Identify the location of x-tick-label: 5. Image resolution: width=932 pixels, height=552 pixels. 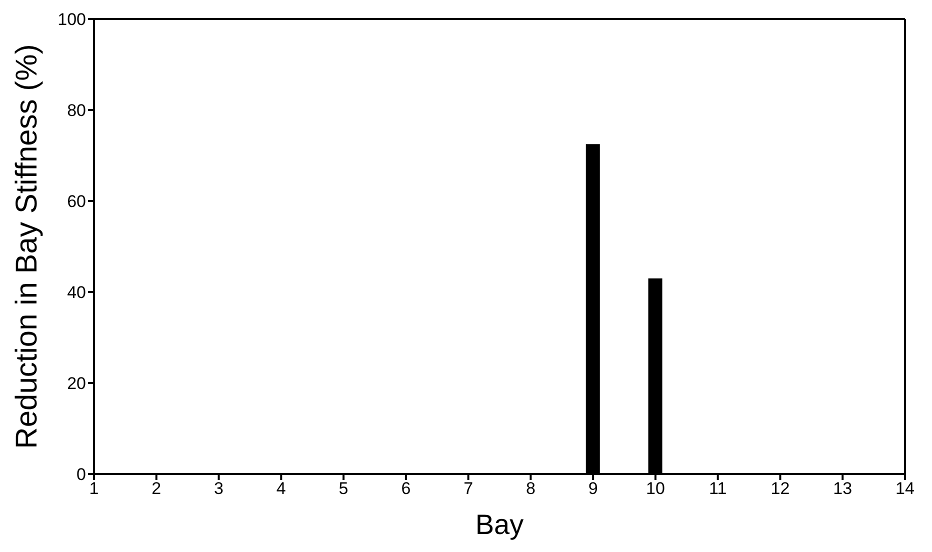
(343, 488).